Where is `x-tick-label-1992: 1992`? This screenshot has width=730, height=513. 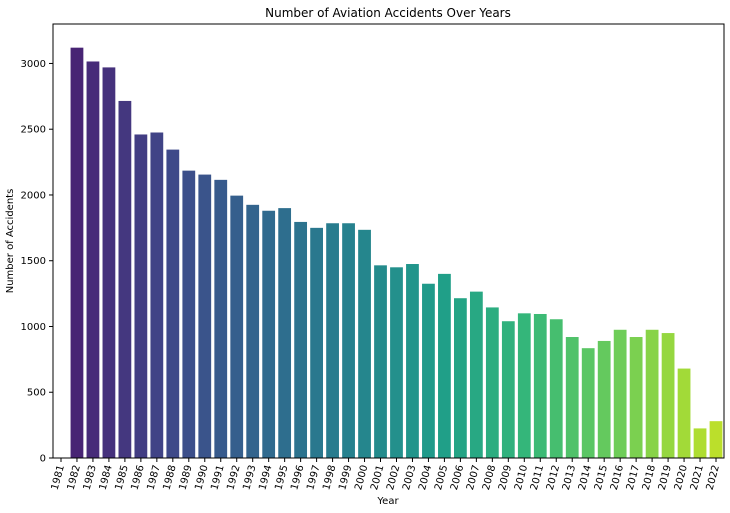 x-tick-label-1992: 1992 is located at coordinates (233, 477).